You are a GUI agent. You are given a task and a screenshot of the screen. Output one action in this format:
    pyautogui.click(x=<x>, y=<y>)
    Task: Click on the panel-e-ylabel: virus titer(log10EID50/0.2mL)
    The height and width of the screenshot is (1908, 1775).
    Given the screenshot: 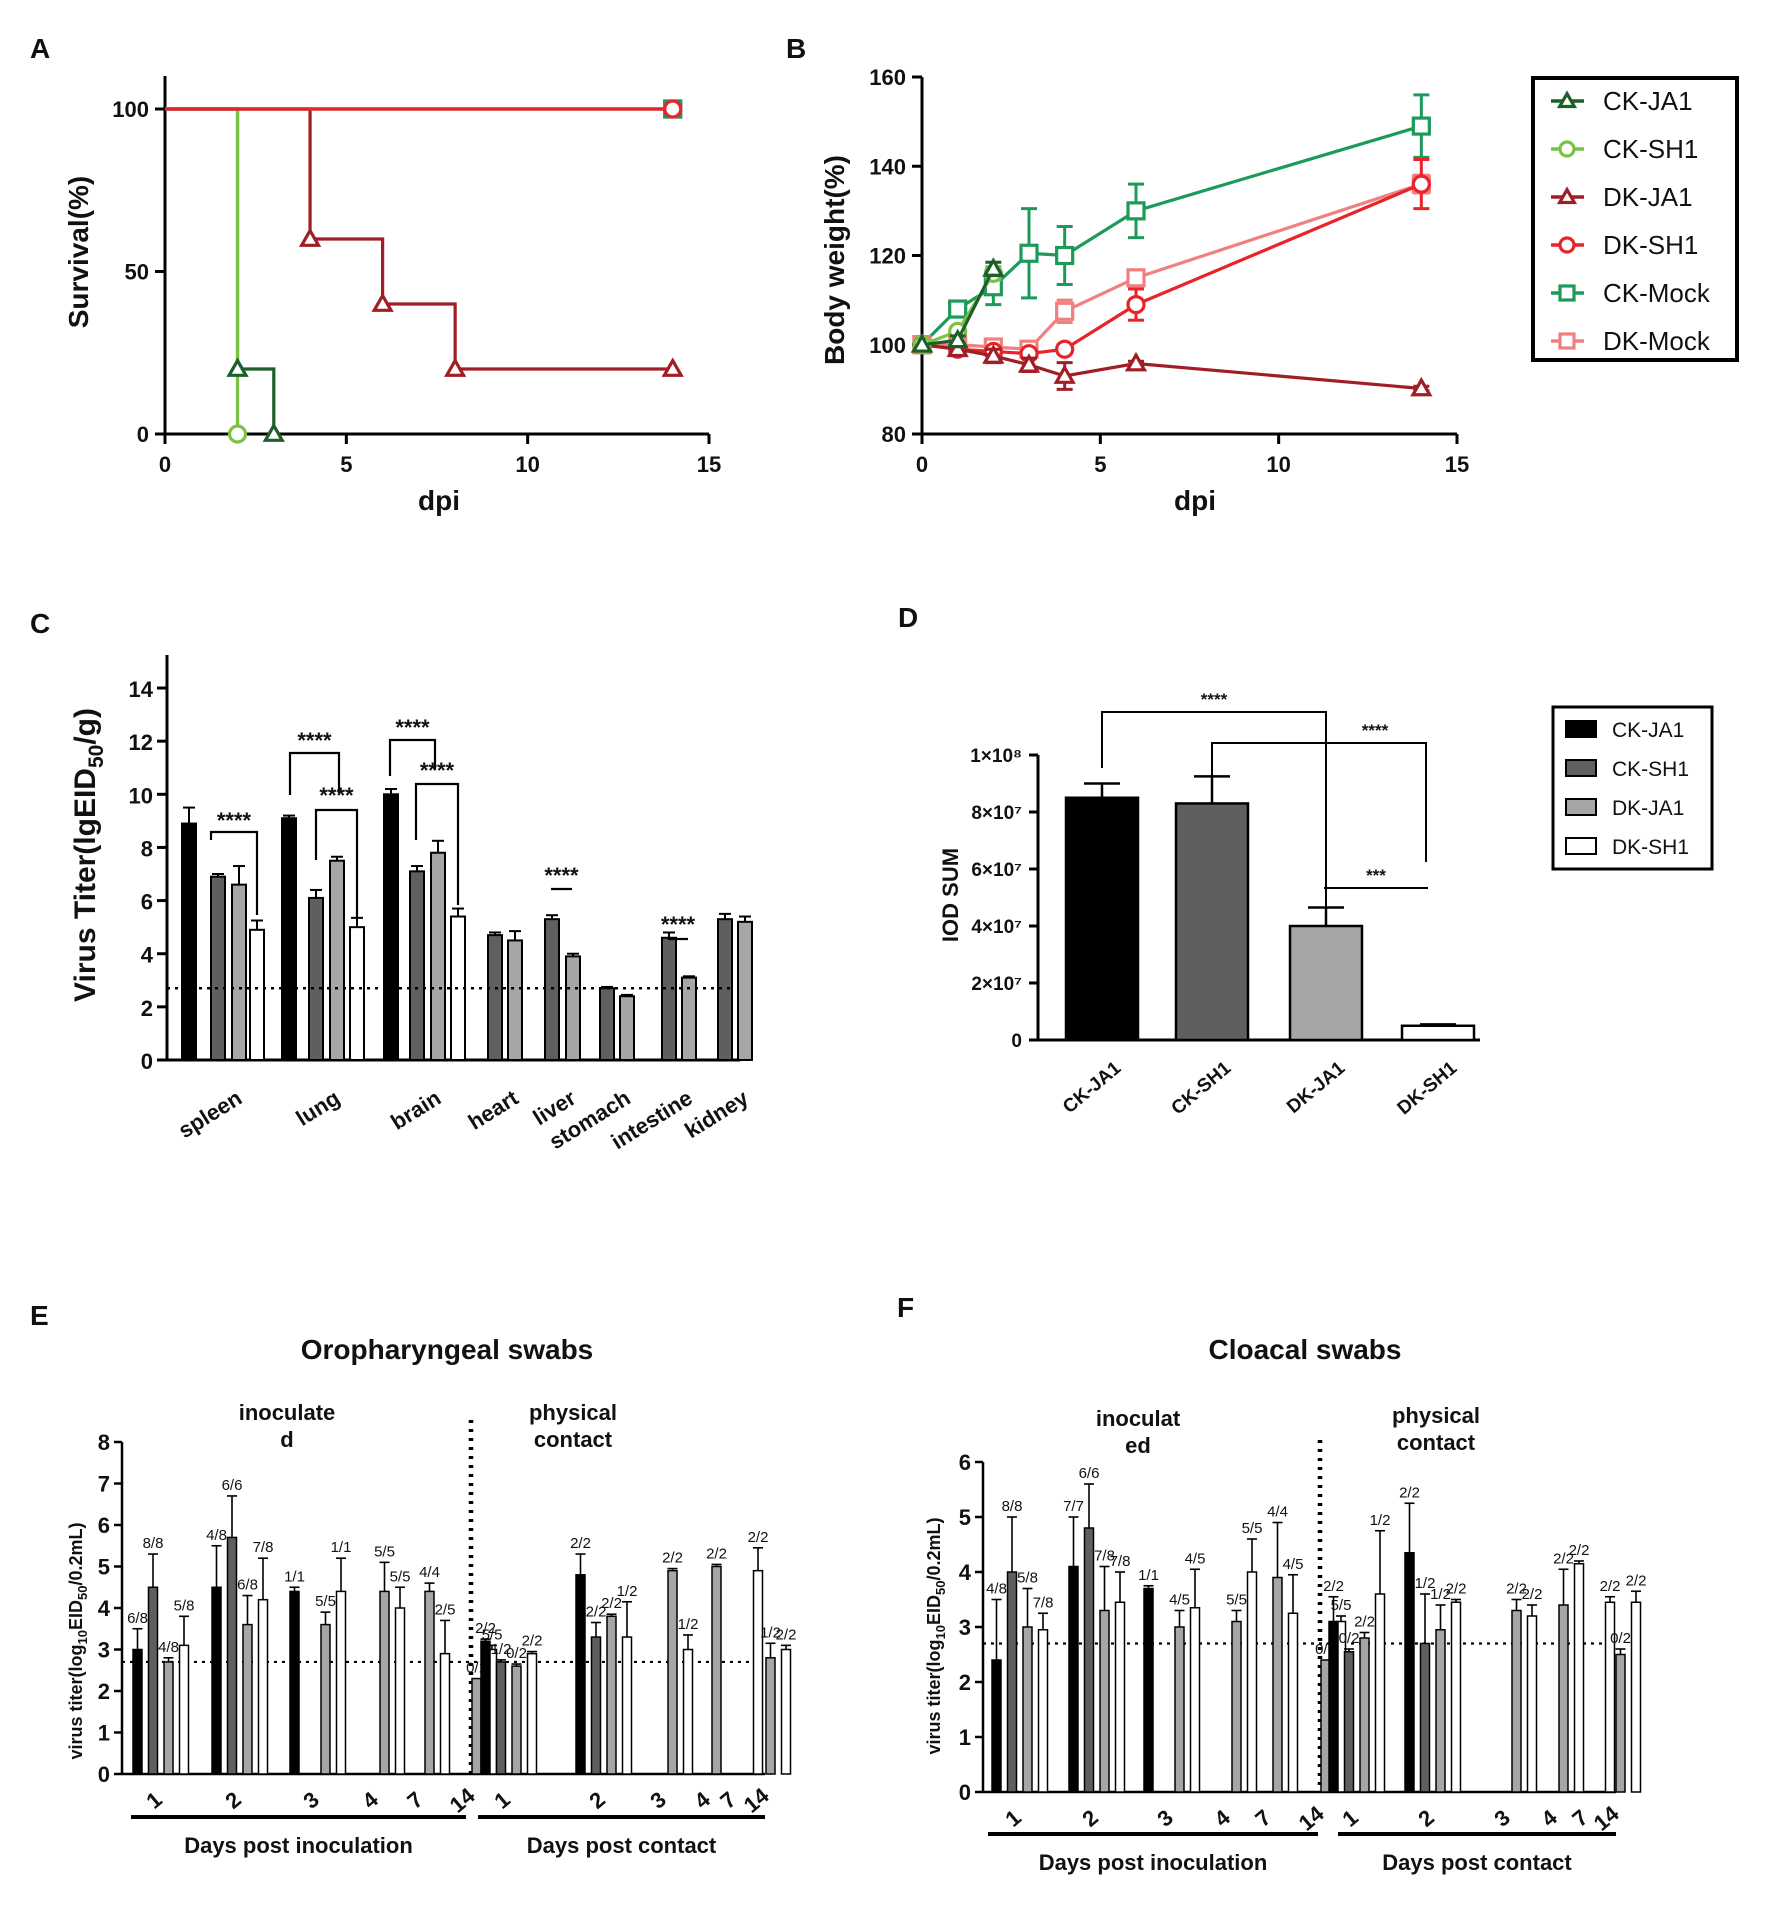 What is the action you would take?
    pyautogui.click(x=78, y=1641)
    